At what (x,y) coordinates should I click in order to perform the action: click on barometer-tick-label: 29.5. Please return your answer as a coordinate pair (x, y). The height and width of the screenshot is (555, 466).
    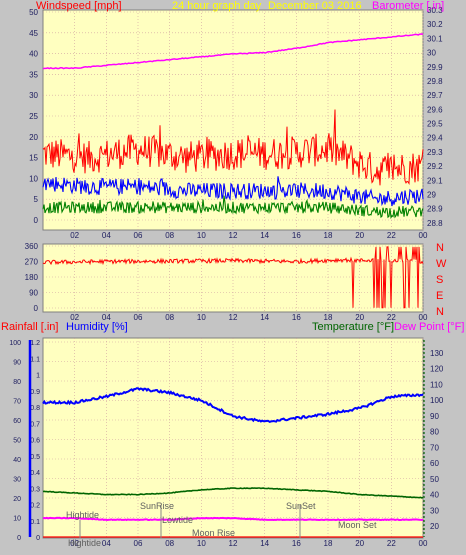
    Looking at the image, I should click on (435, 124).